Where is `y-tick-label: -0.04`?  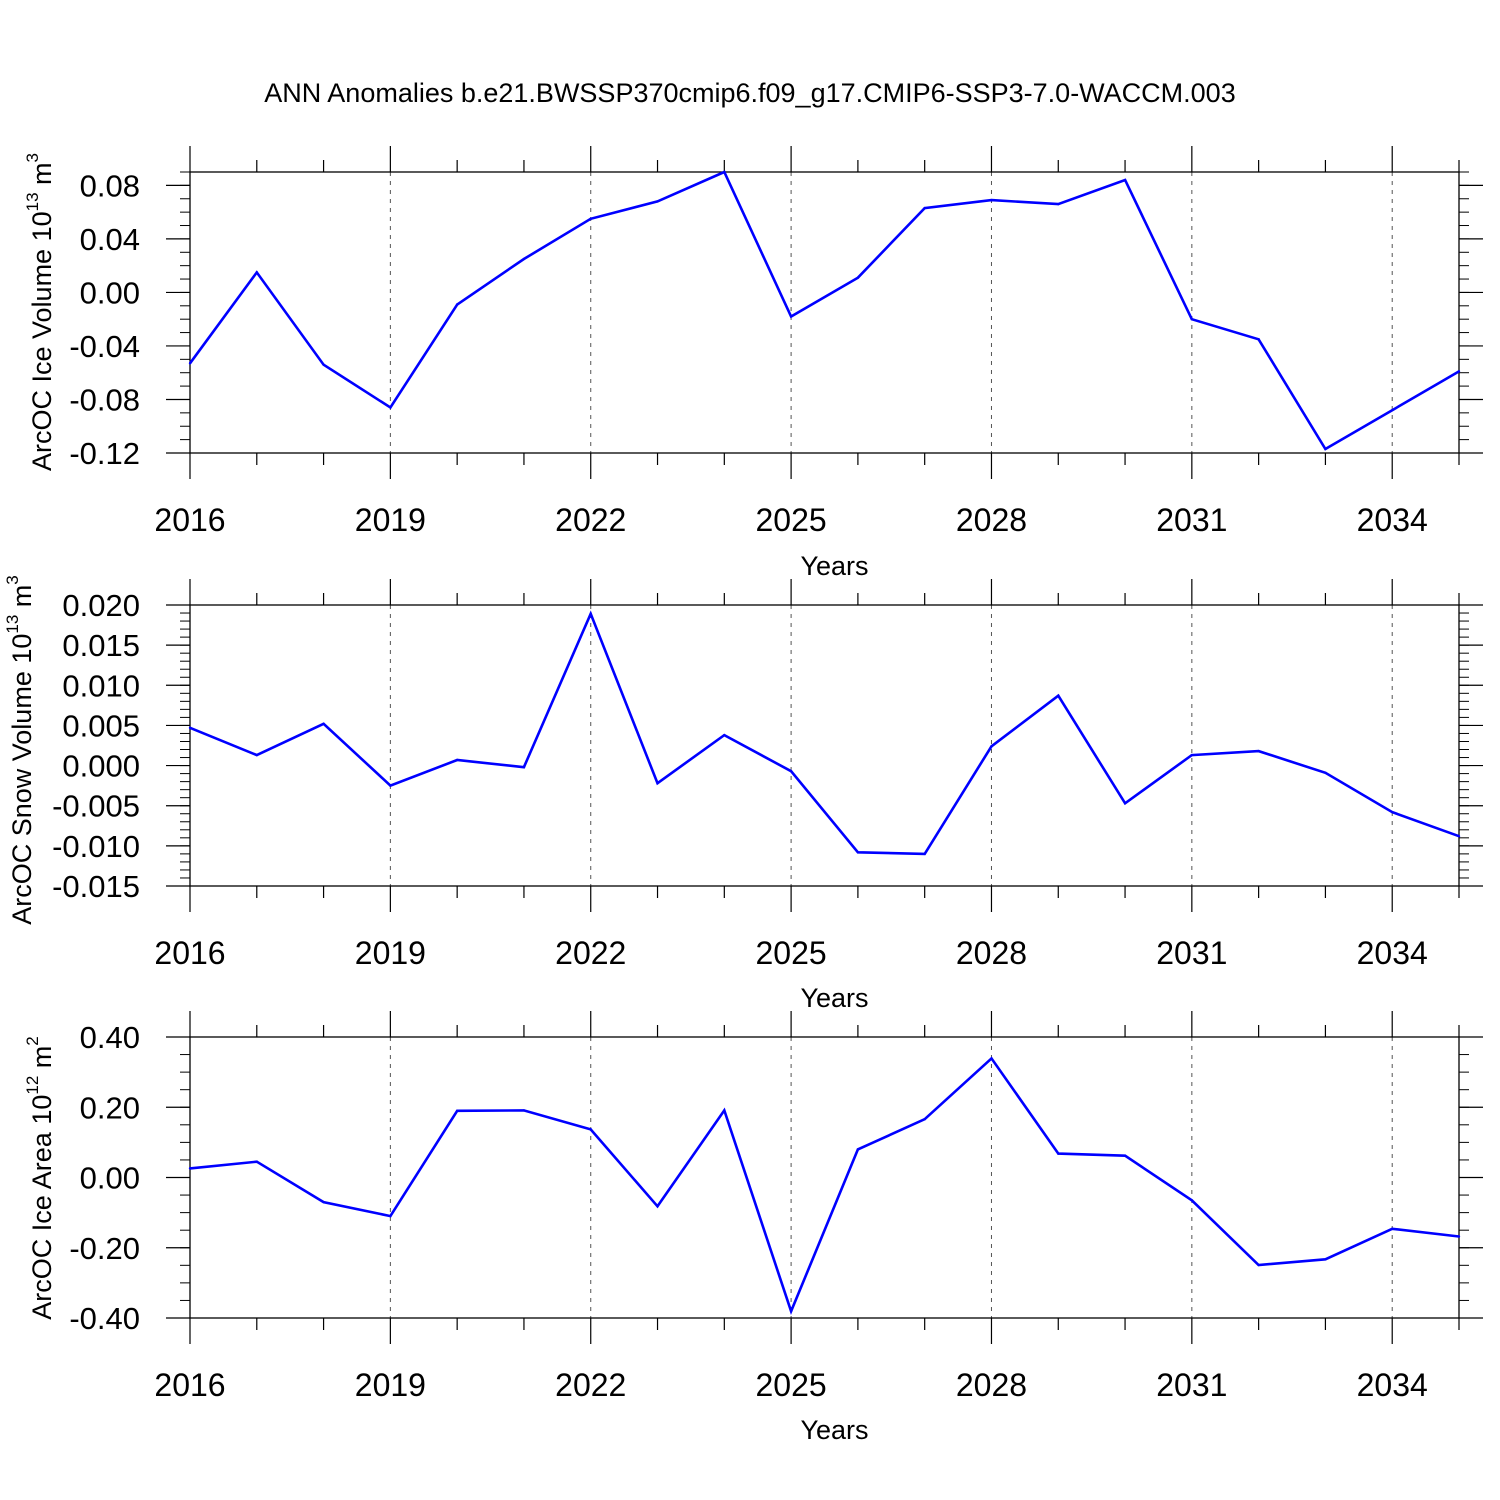 y-tick-label: -0.04 is located at coordinates (104, 346).